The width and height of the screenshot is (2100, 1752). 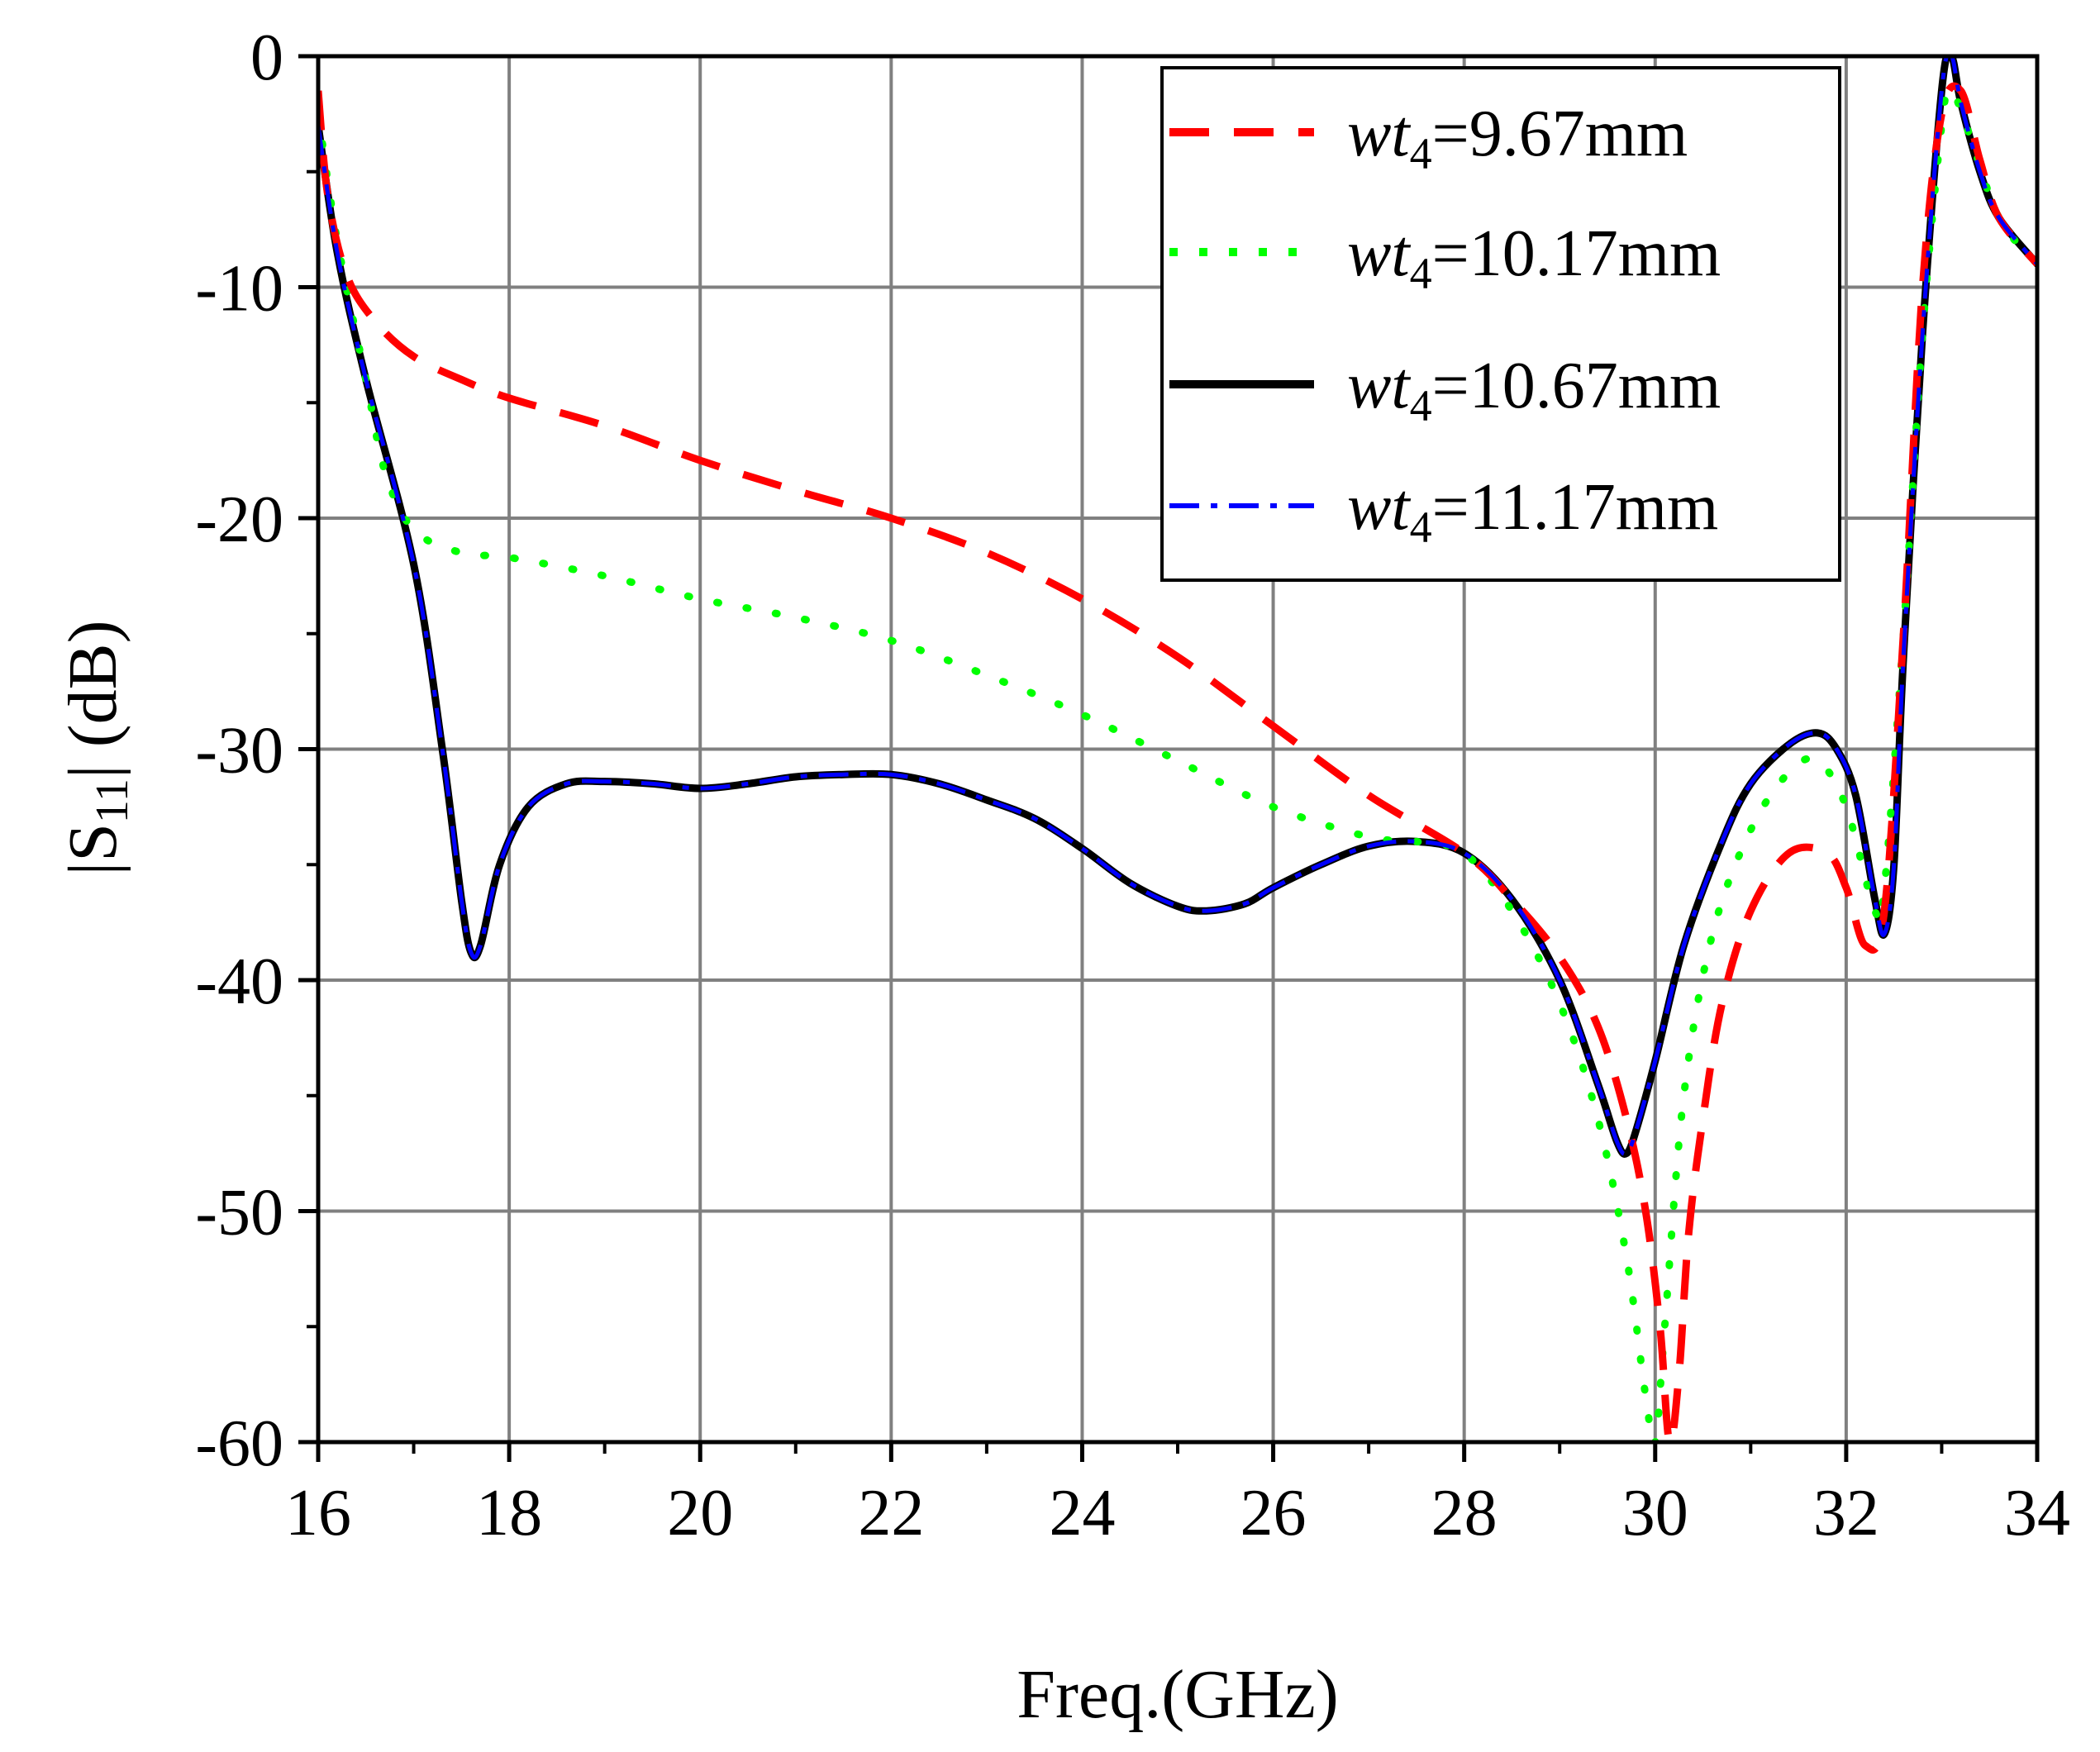 I want to click on x-tick-label: 22, so click(x=891, y=1514).